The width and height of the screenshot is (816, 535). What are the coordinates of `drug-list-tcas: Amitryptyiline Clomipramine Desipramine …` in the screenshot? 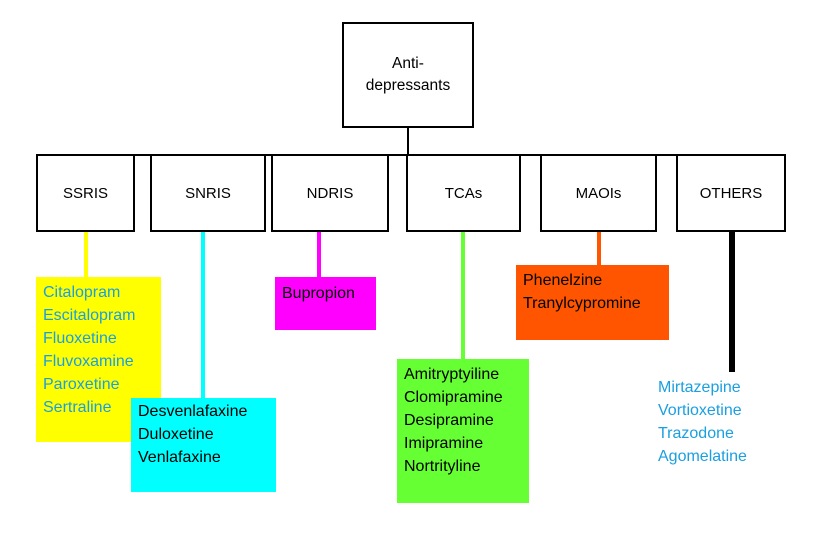 It's located at (463, 431).